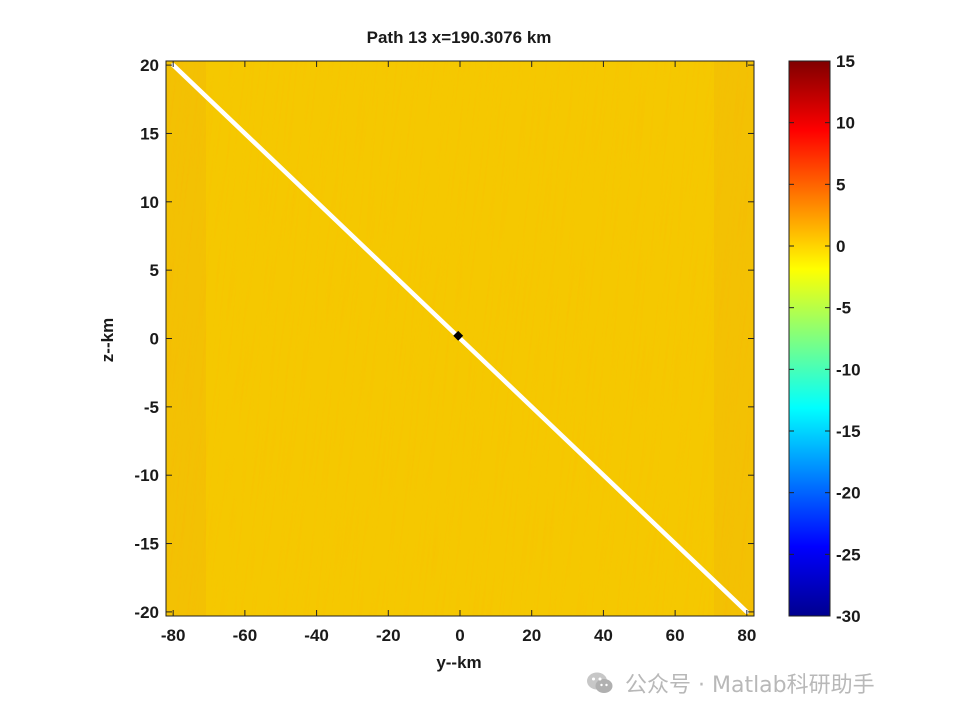 This screenshot has height=722, width=958. Describe the element at coordinates (154, 270) in the screenshot. I see `y-tick-label: 5` at that location.